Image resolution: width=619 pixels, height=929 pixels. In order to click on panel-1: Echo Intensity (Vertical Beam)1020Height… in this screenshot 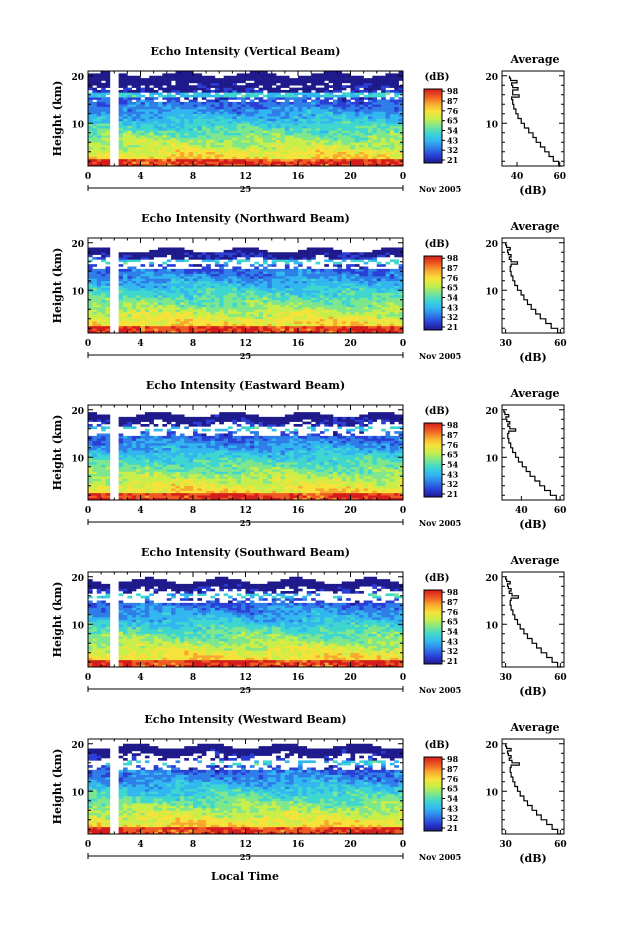, I will do `click(308, 121)`.